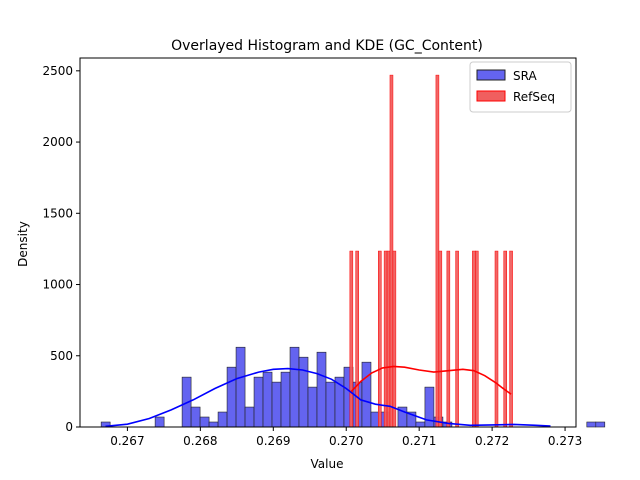  Describe the element at coordinates (69, 427) in the screenshot. I see `y-tick-label: 0` at that location.